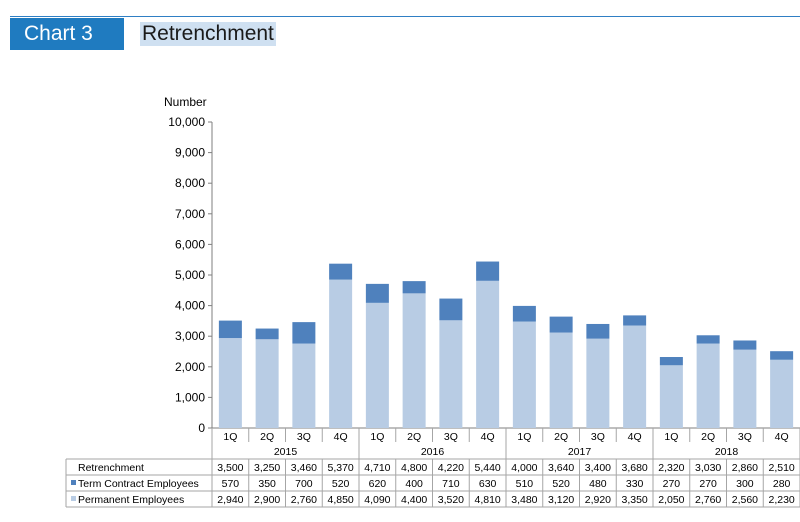 The height and width of the screenshot is (522, 800). Describe the element at coordinates (377, 468) in the screenshot. I see `data-label-retrenchment: 4,710` at that location.